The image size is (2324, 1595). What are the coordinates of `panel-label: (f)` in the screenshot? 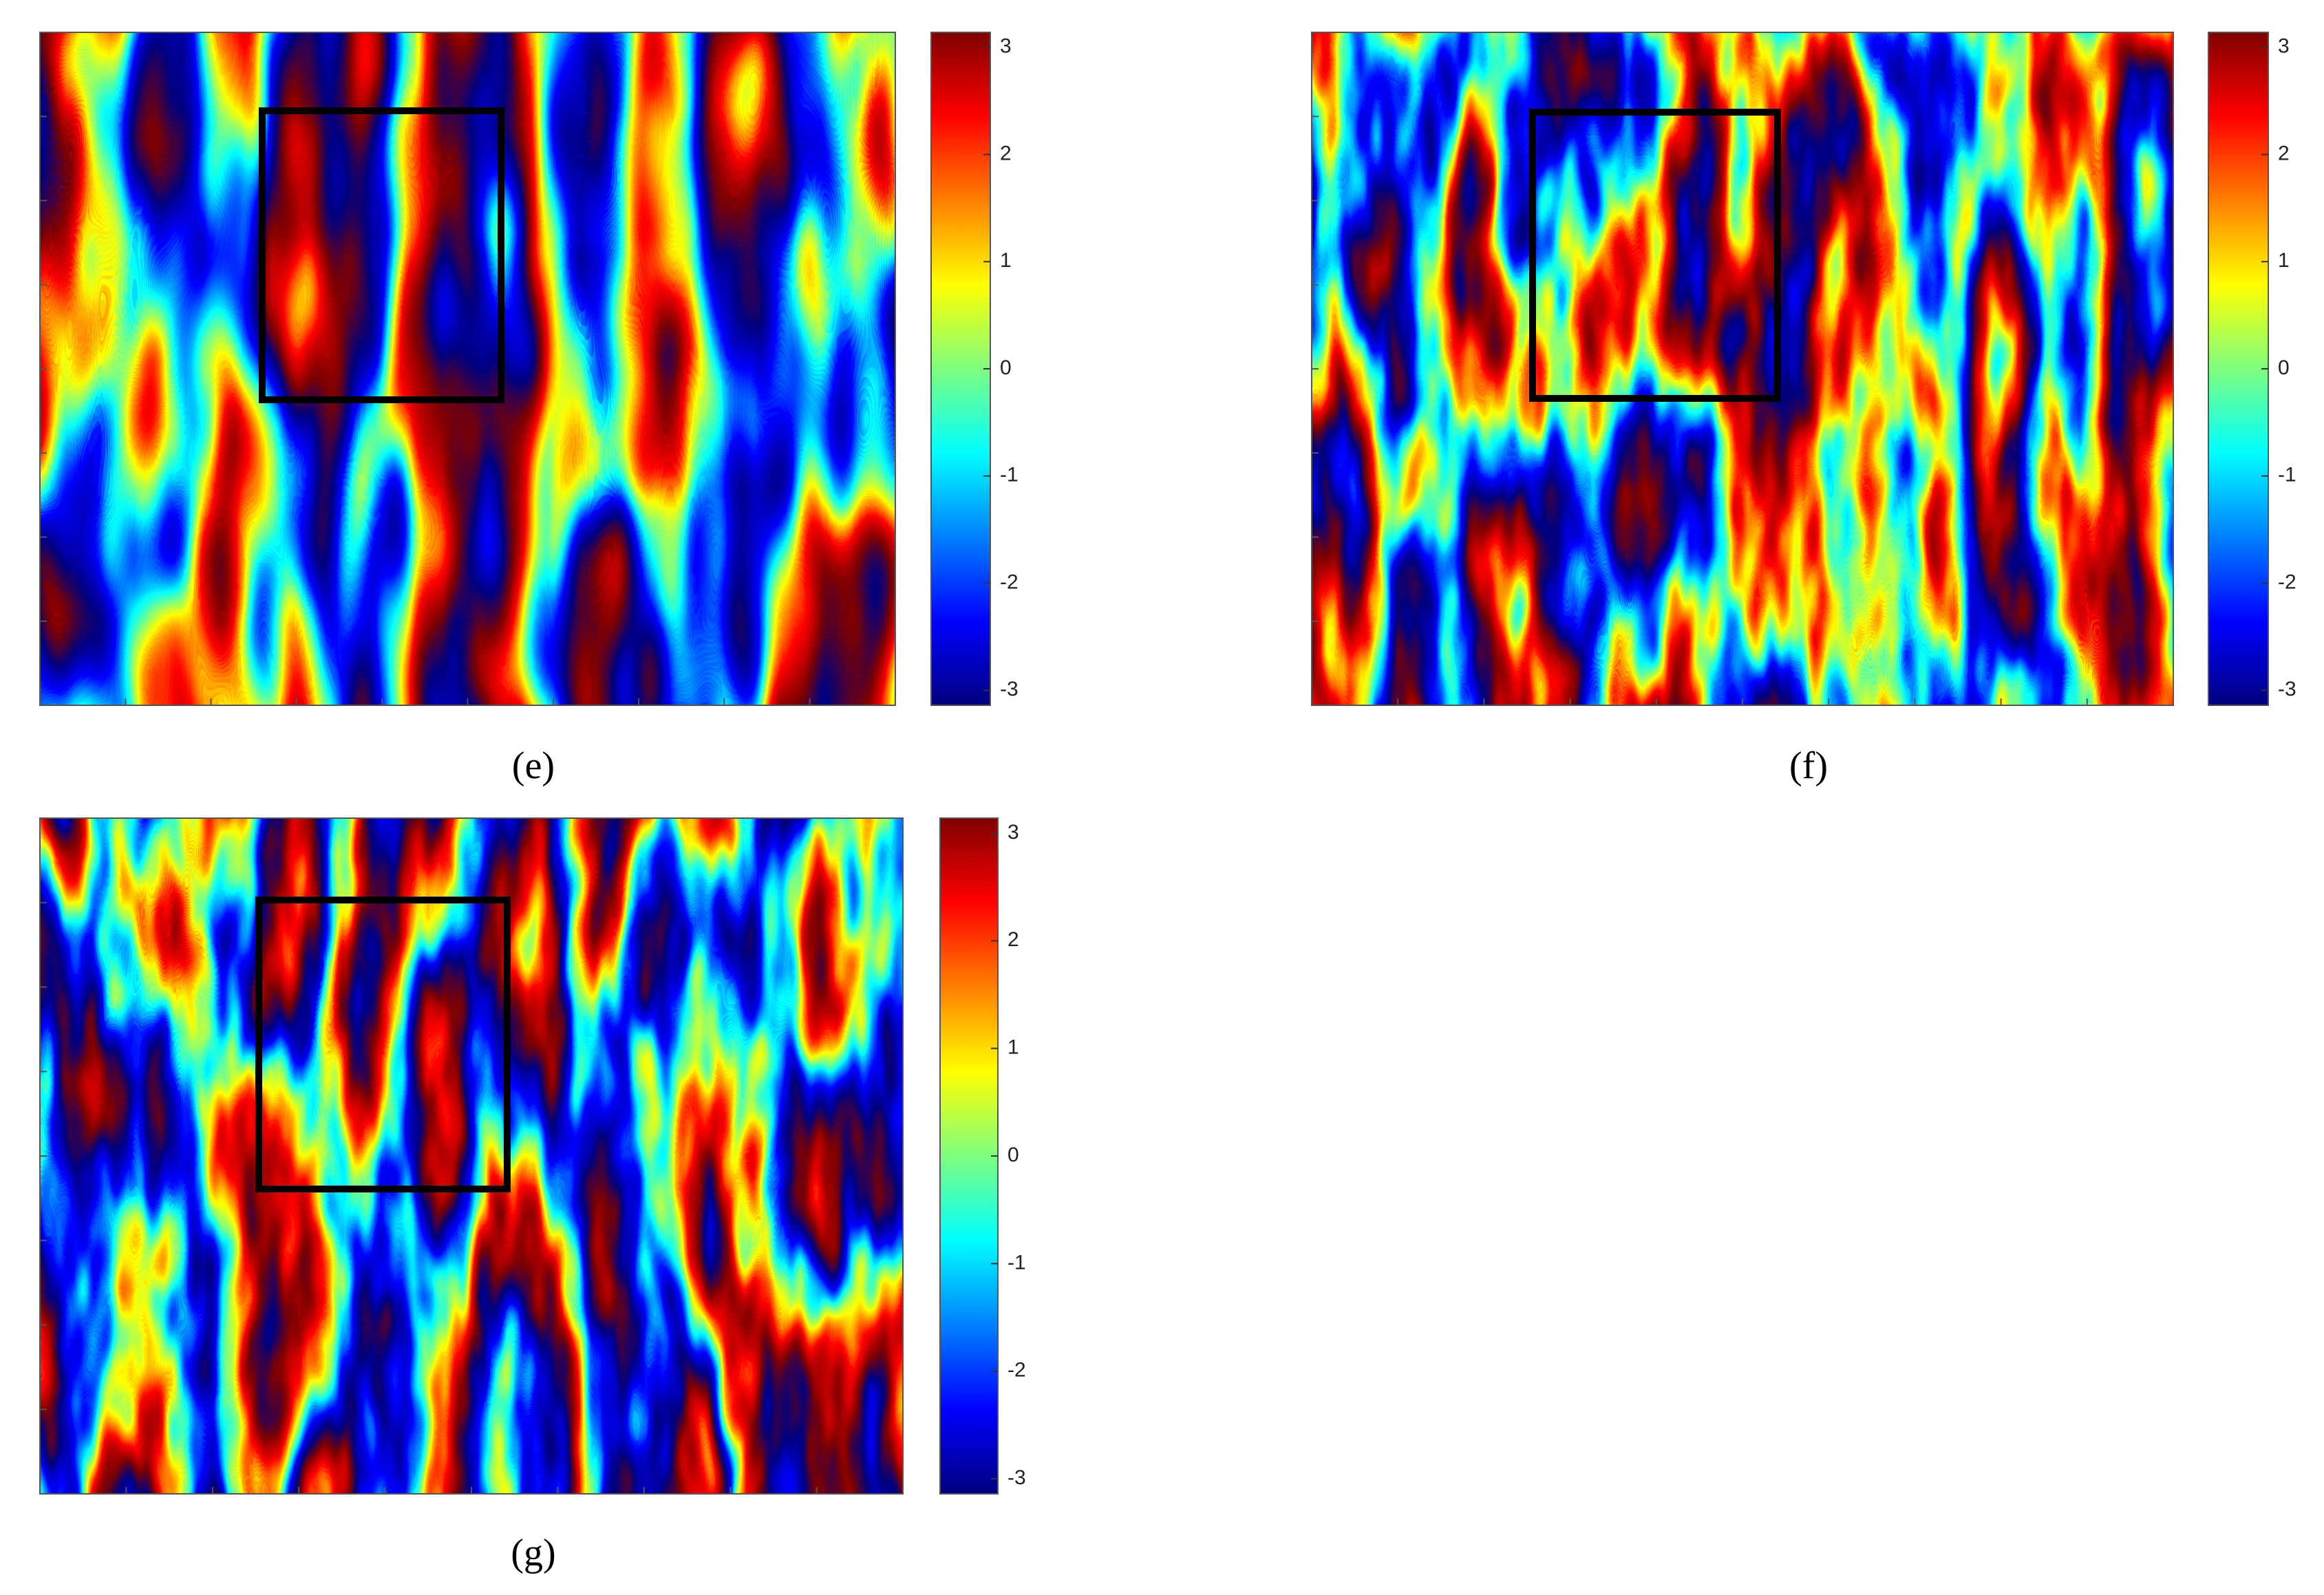 It's located at (1808, 766).